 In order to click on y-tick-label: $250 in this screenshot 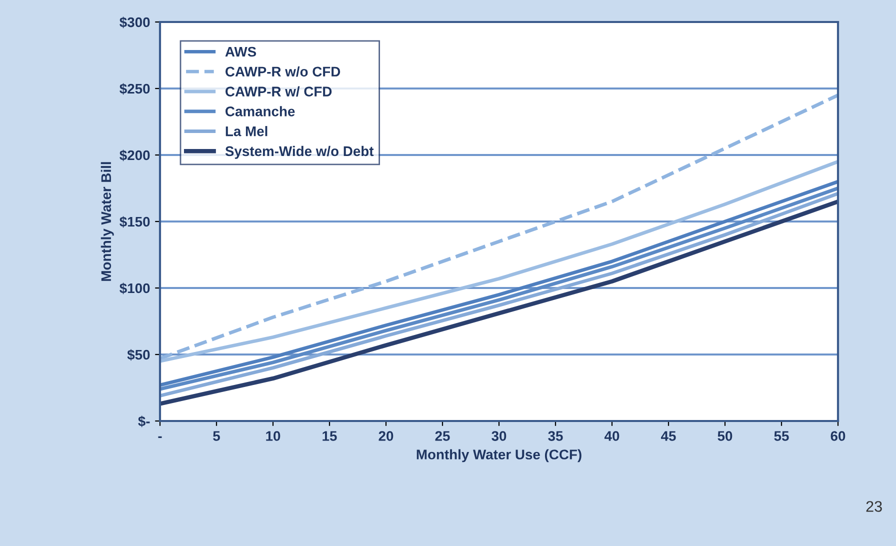, I will do `click(135, 89)`.